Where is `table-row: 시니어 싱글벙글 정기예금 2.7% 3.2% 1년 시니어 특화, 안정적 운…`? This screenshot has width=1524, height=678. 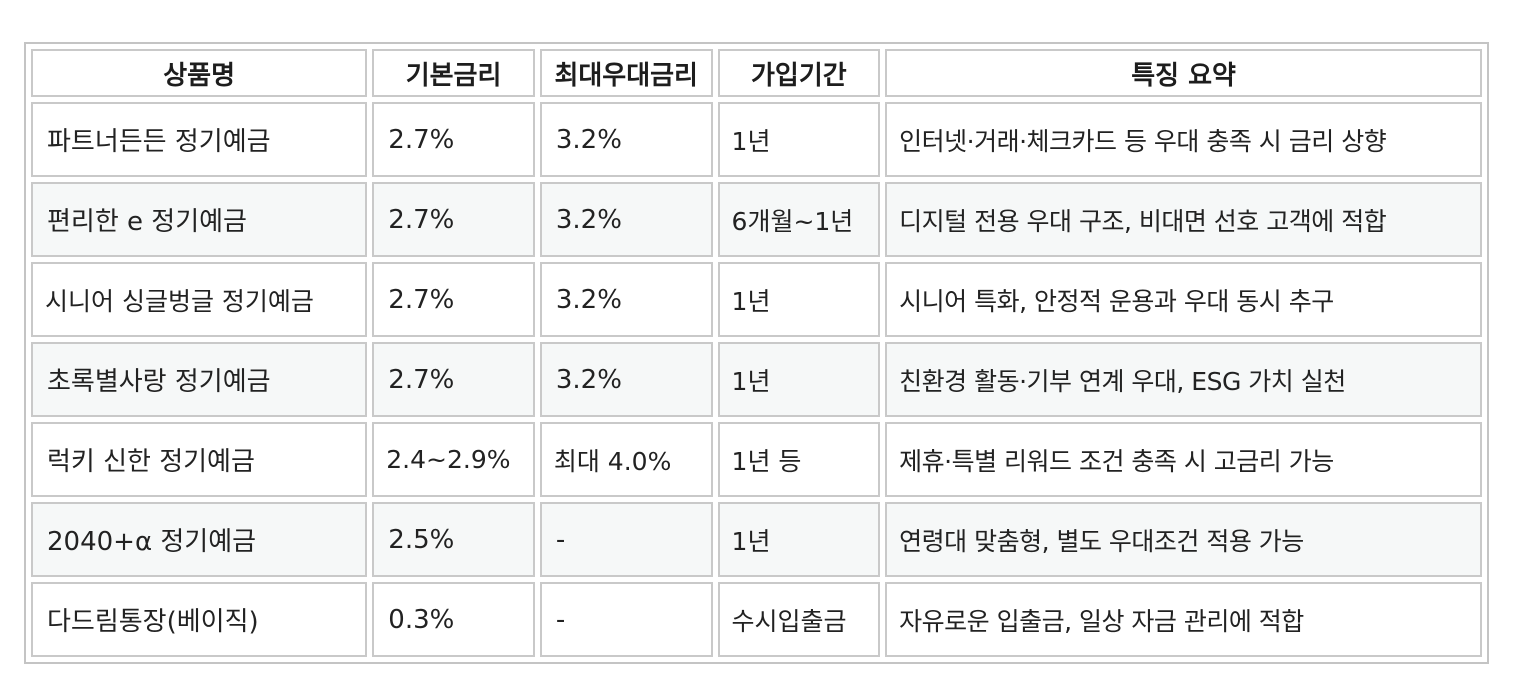
table-row: 시니어 싱글벙글 정기예금 2.7% 3.2% 1년 시니어 특화, 안정적 운… is located at coordinates (756, 299).